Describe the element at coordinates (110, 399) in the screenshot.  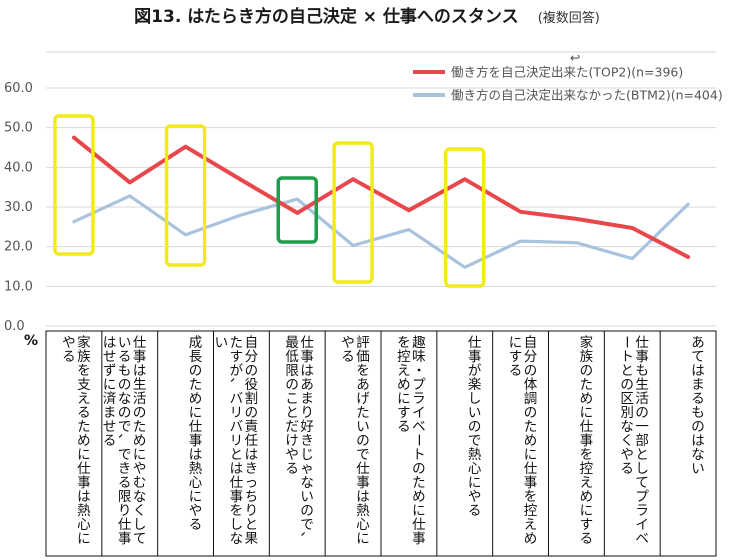
I see `category-char: 済` at that location.